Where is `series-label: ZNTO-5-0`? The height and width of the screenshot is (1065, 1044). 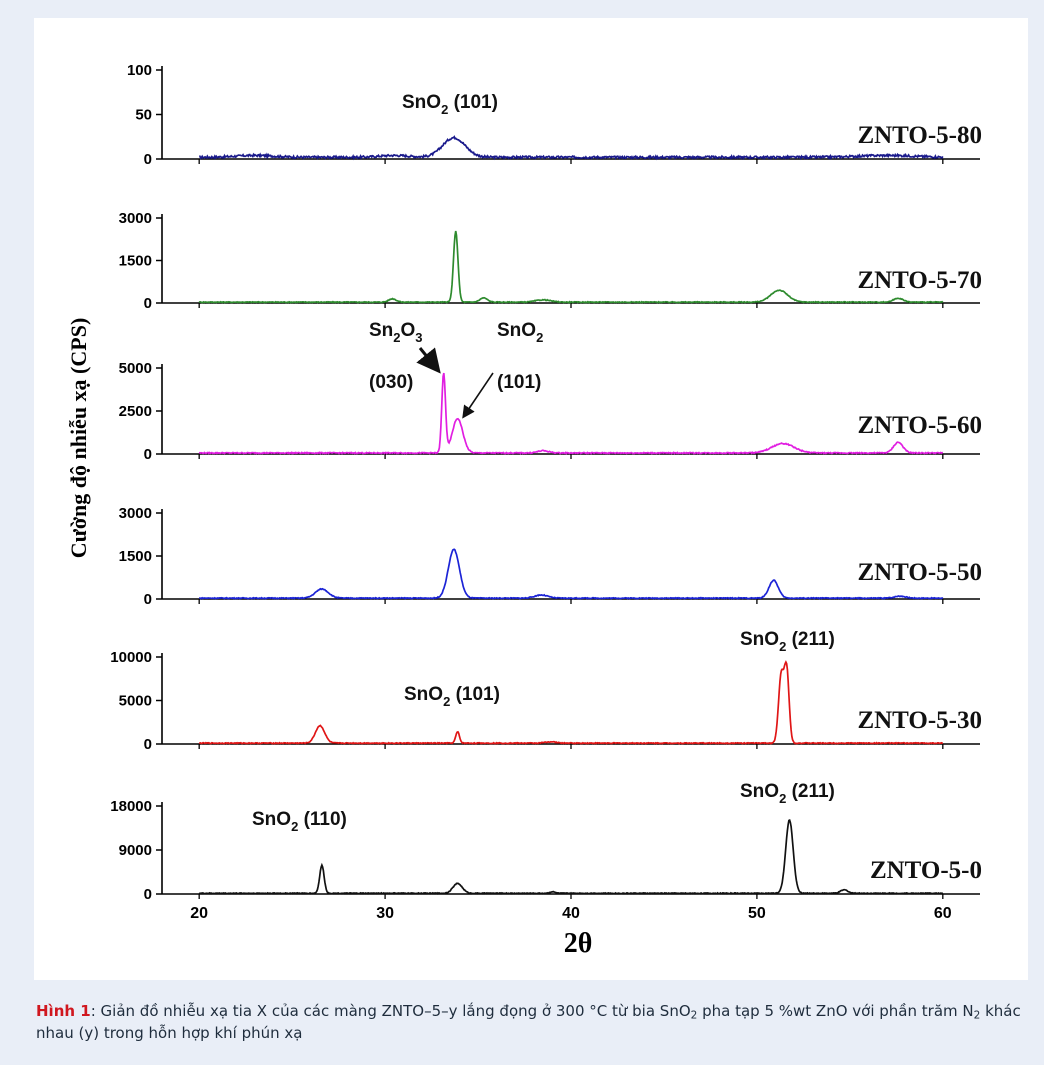 series-label: ZNTO-5-0 is located at coordinates (926, 870).